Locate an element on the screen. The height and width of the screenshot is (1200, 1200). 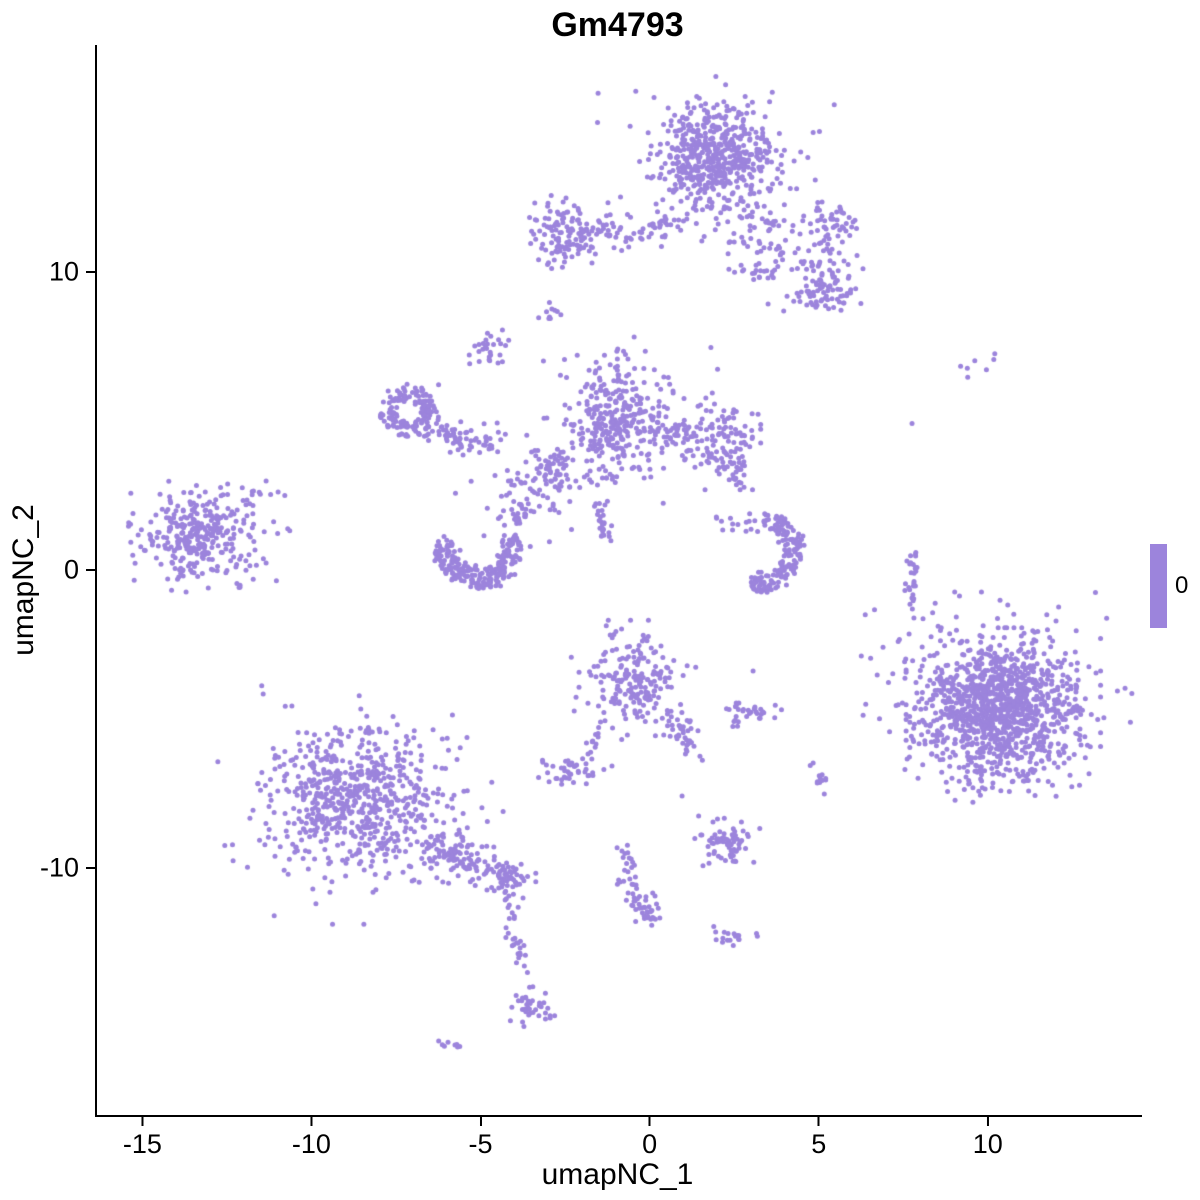
x-tick: -10 is located at coordinates (311, 1138).